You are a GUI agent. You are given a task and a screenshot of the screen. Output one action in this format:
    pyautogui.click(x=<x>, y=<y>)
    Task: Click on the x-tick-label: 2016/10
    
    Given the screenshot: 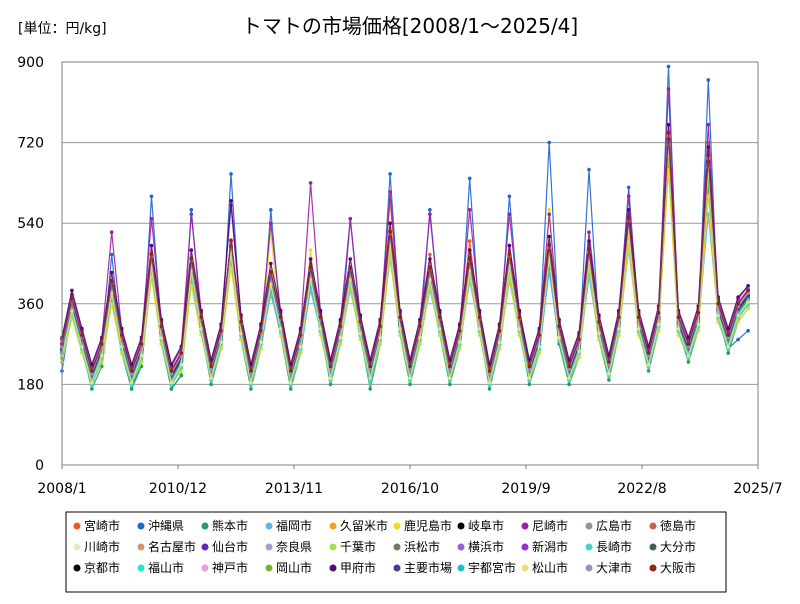 What is the action you would take?
    pyautogui.click(x=410, y=489)
    